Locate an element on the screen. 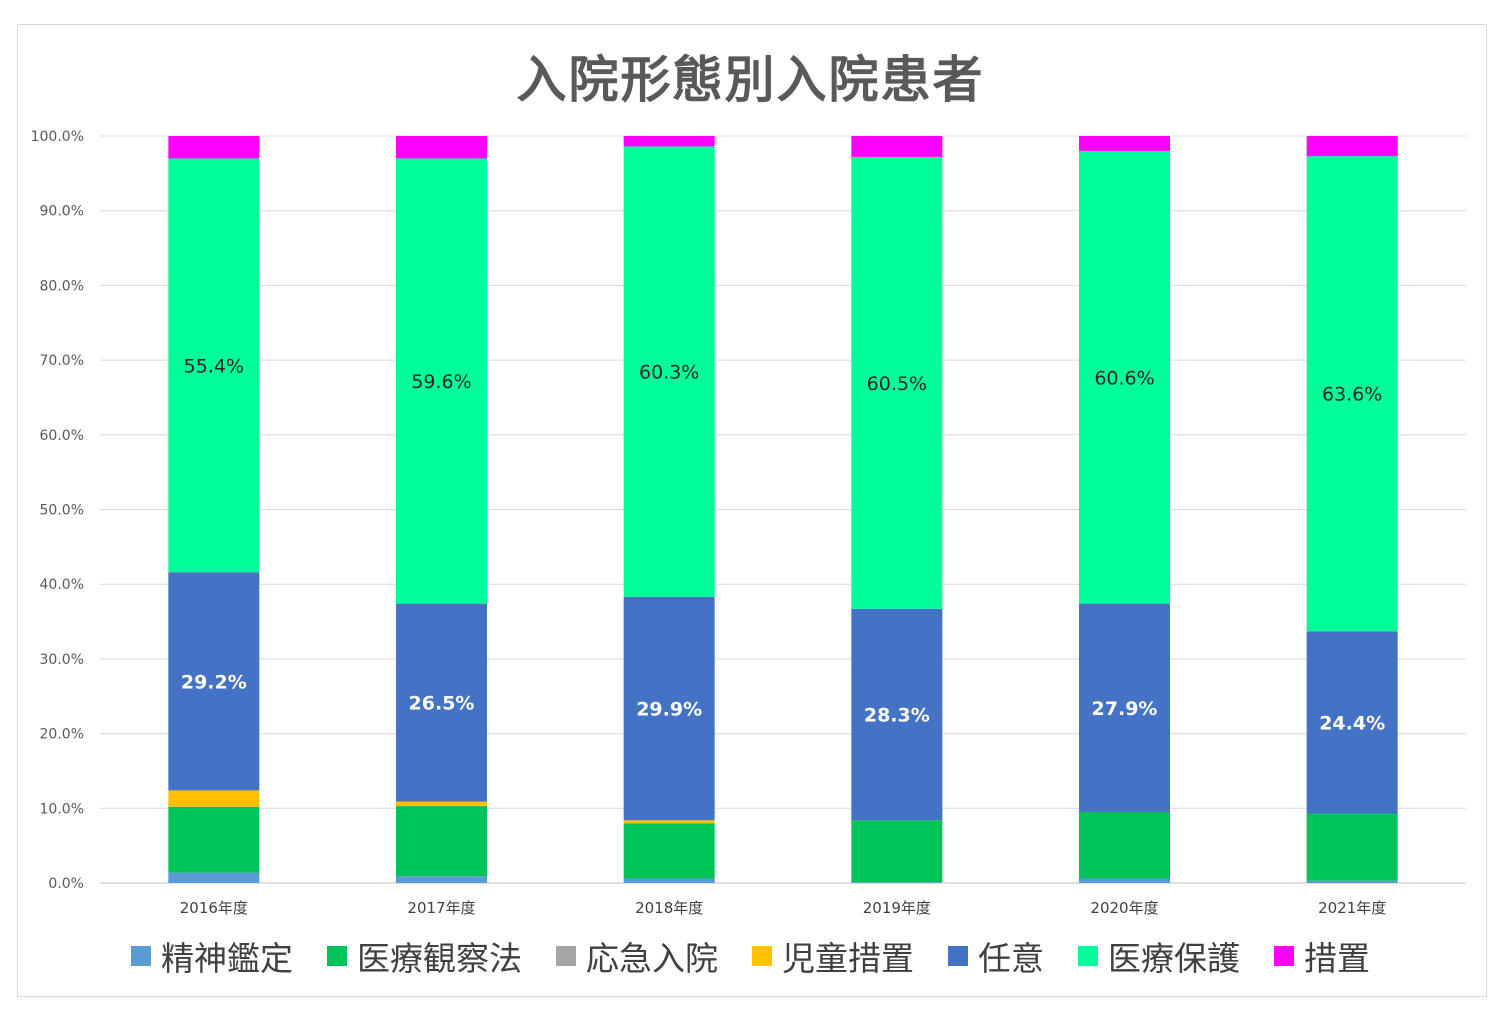 Image resolution: width=1501 pixels, height=1009 pixels. y-tick-label: 10.0% is located at coordinates (62, 809).